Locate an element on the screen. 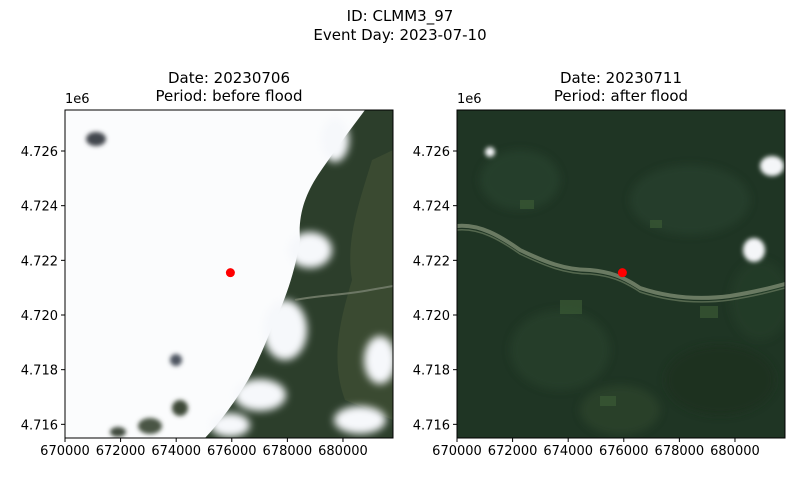 The width and height of the screenshot is (800, 500). figure-title-event-day: Event Day: 2023-07-10 is located at coordinates (400, 35).